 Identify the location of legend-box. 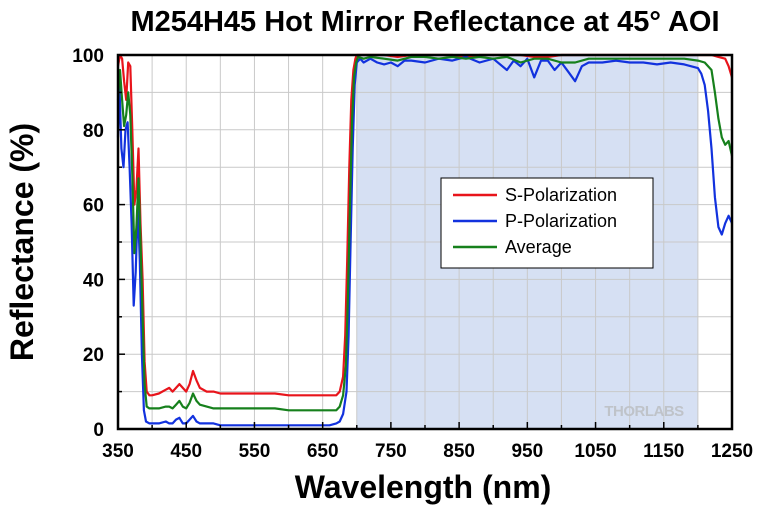
(547, 223).